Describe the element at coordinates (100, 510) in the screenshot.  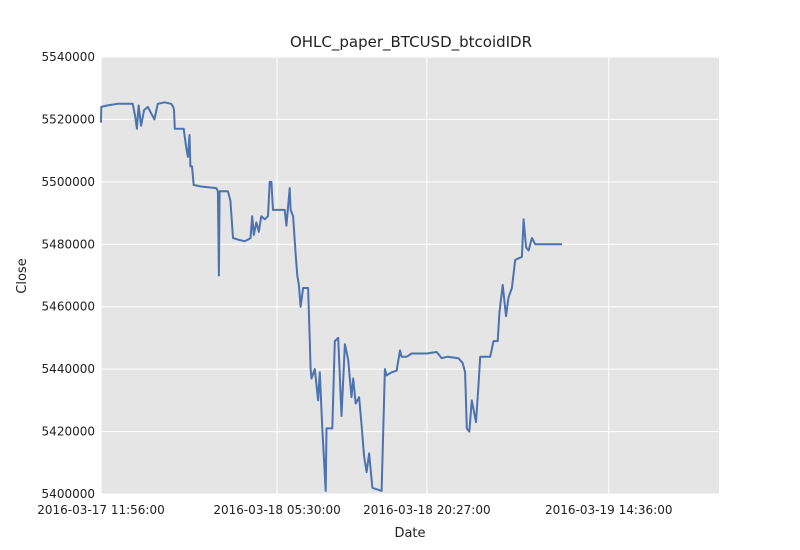
I see `x-tick-label: 2016-03-17 11:56:00` at that location.